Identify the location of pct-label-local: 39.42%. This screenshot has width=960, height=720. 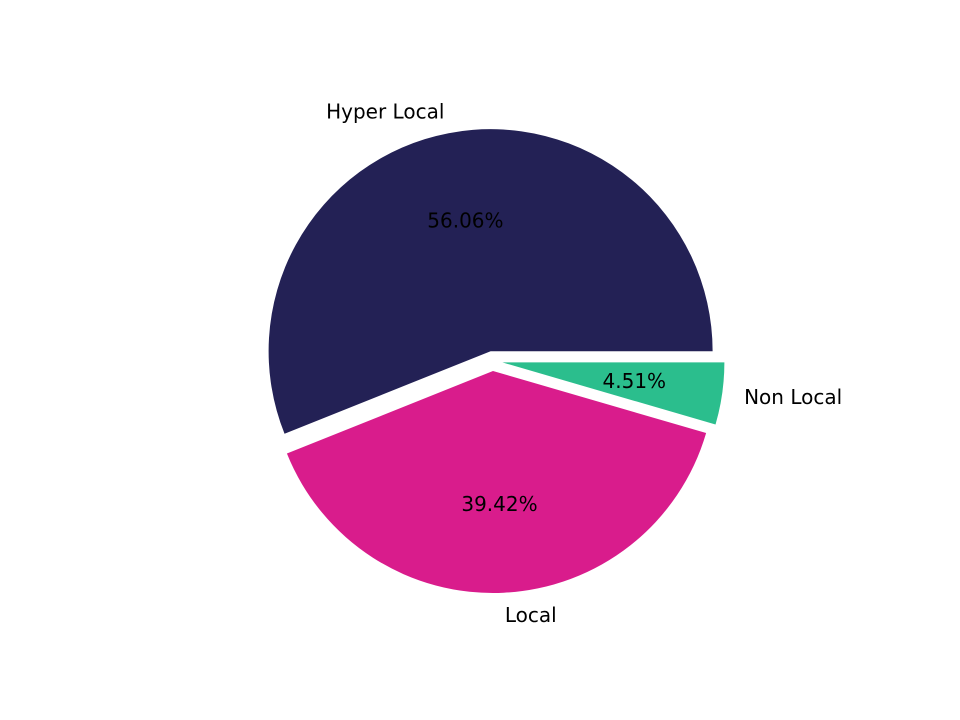
(499, 504).